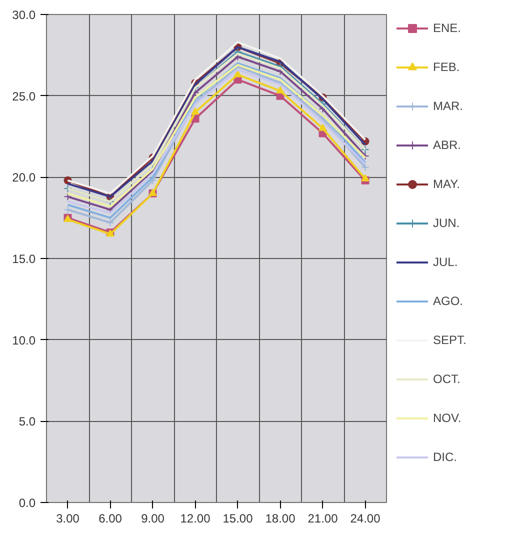 The image size is (508, 545). Describe the element at coordinates (446, 223) in the screenshot. I see `legend-label: JUN.` at that location.